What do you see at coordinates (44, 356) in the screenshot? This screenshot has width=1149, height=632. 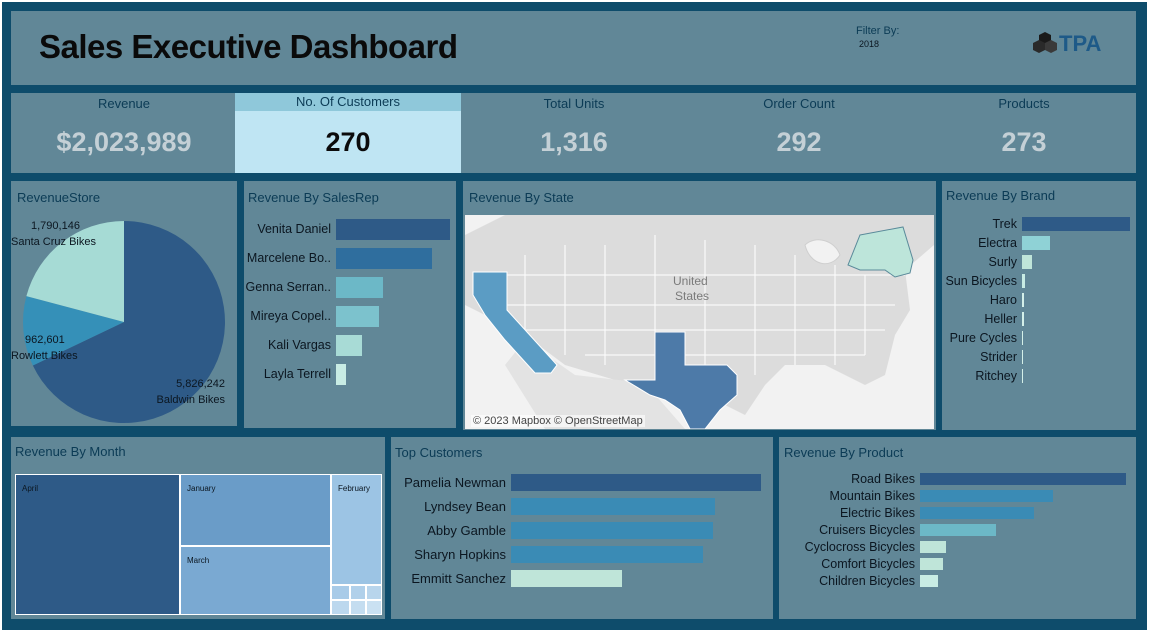 I see `pie-category-label: Rowlett Bikes` at bounding box center [44, 356].